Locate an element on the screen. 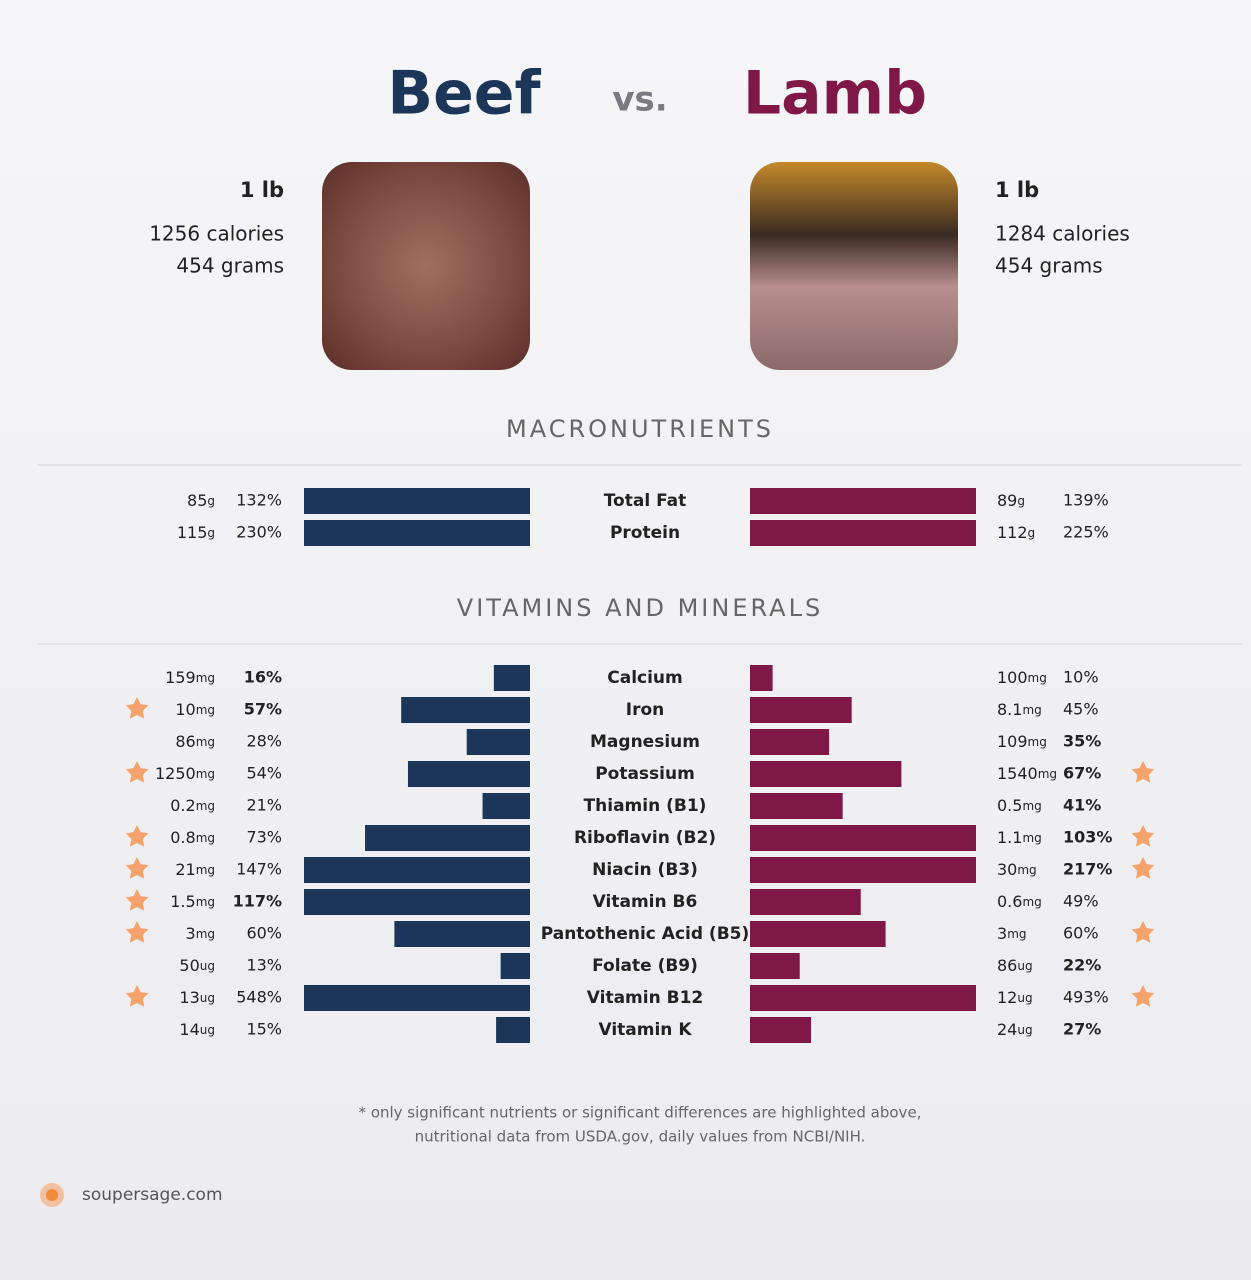 The height and width of the screenshot is (1280, 1251). amount-value: 13 is located at coordinates (189, 997).